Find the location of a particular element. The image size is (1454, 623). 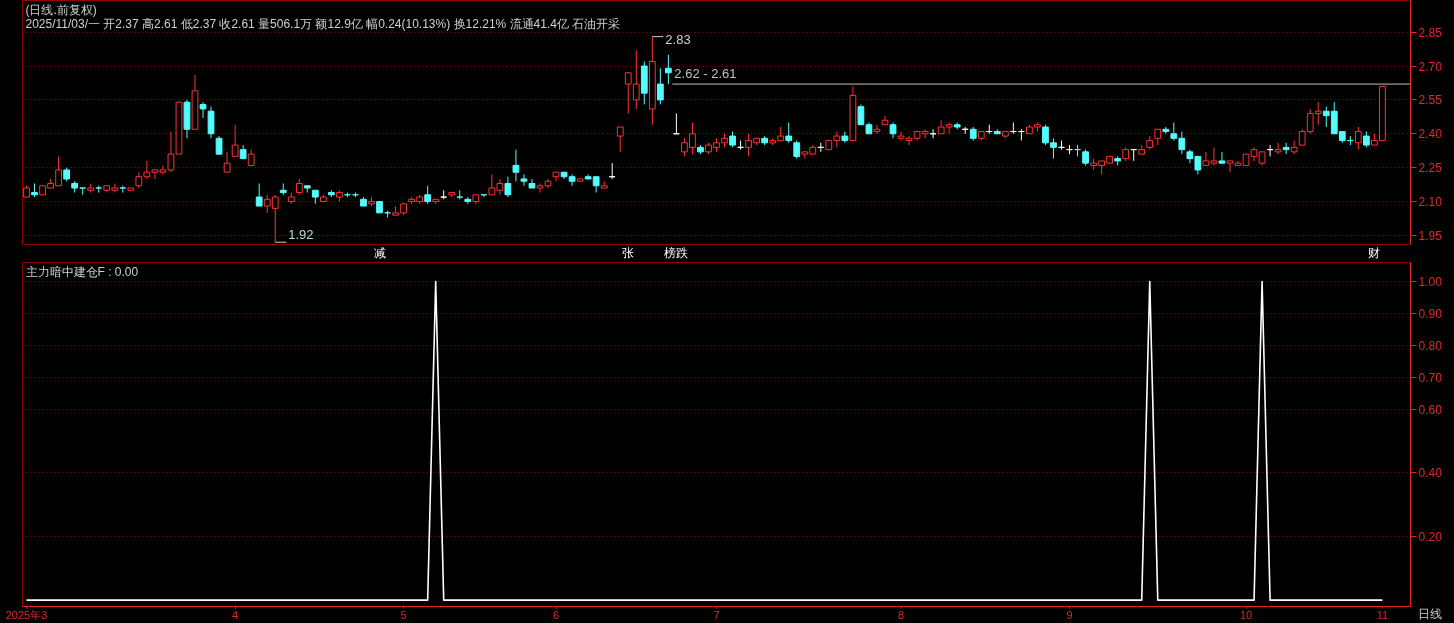

y-tick-label: 1.00 is located at coordinates (1430, 282).